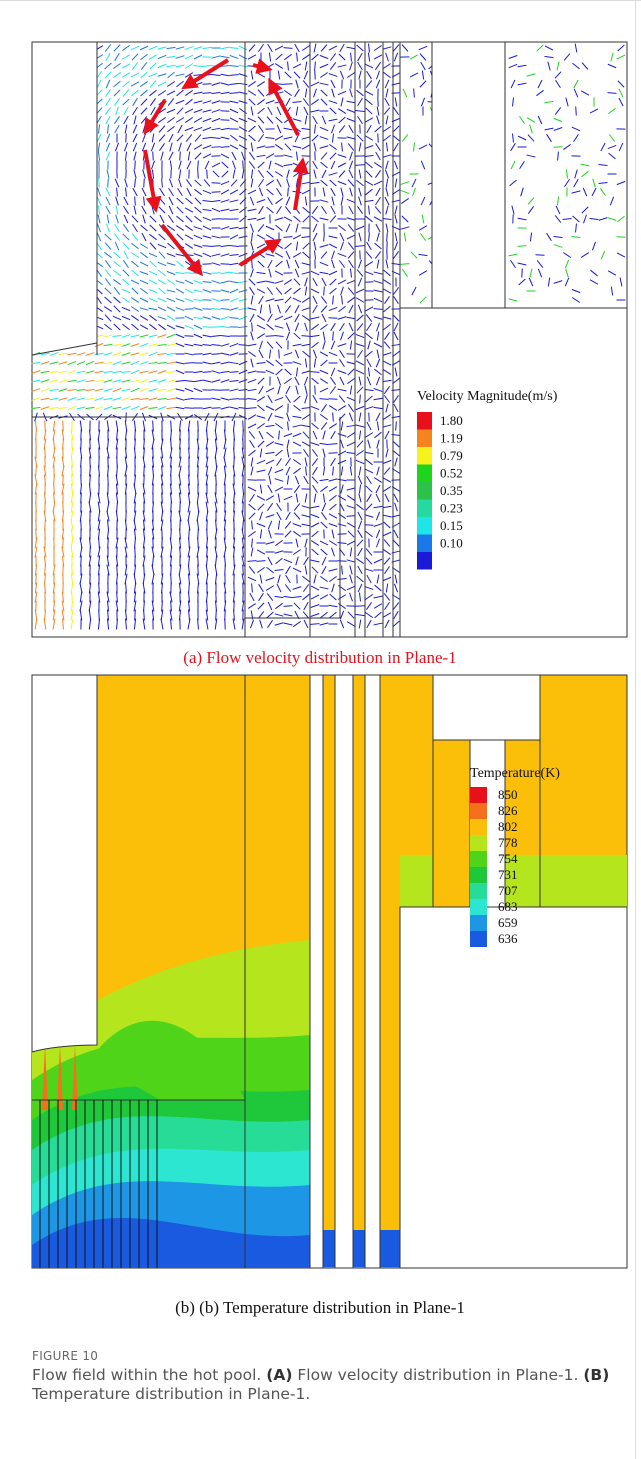 Image resolution: width=641 pixels, height=1459 pixels. What do you see at coordinates (64, 349) in the screenshot?
I see `structure-line` at bounding box center [64, 349].